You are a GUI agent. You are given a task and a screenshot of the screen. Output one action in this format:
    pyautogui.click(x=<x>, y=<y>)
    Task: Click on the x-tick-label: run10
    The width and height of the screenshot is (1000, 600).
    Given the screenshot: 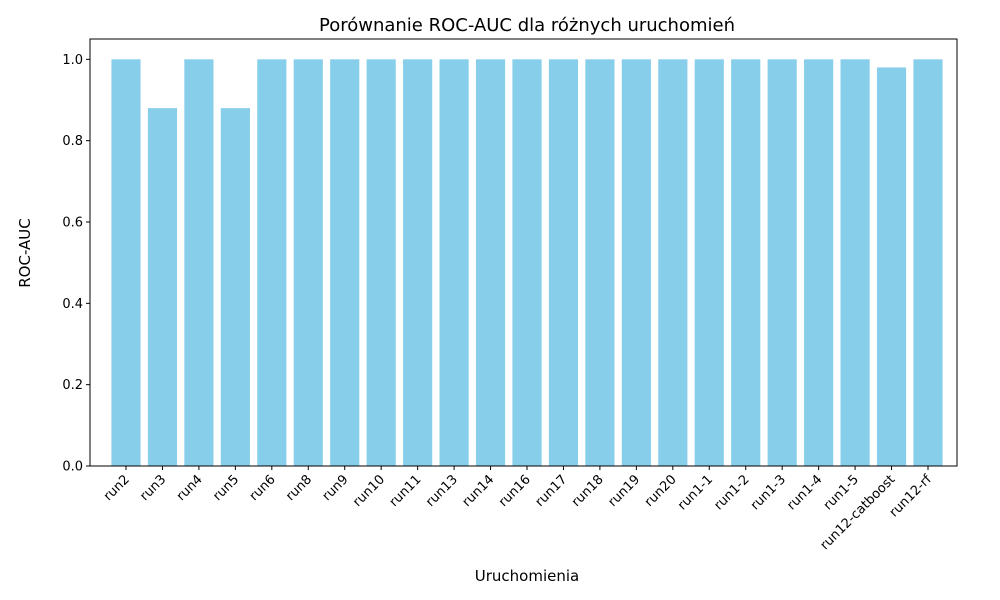 What is the action you would take?
    pyautogui.click(x=369, y=491)
    